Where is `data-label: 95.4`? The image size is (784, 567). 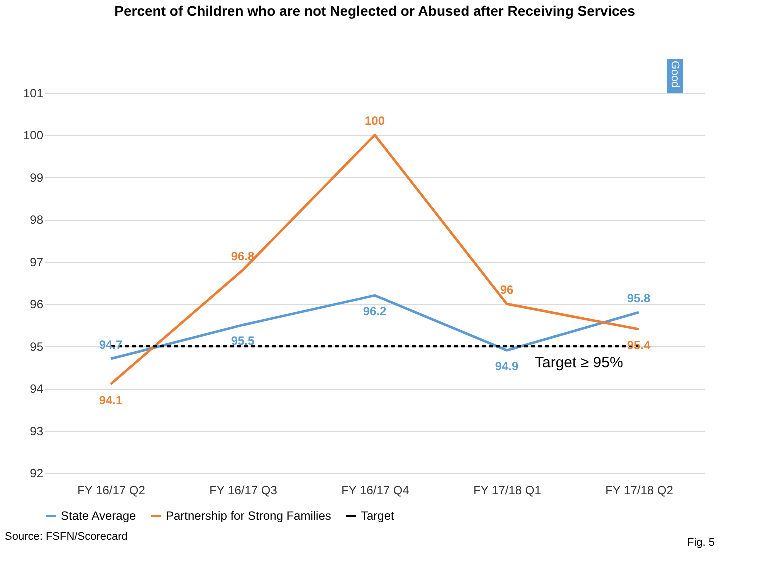 data-label: 95.4 is located at coordinates (639, 345).